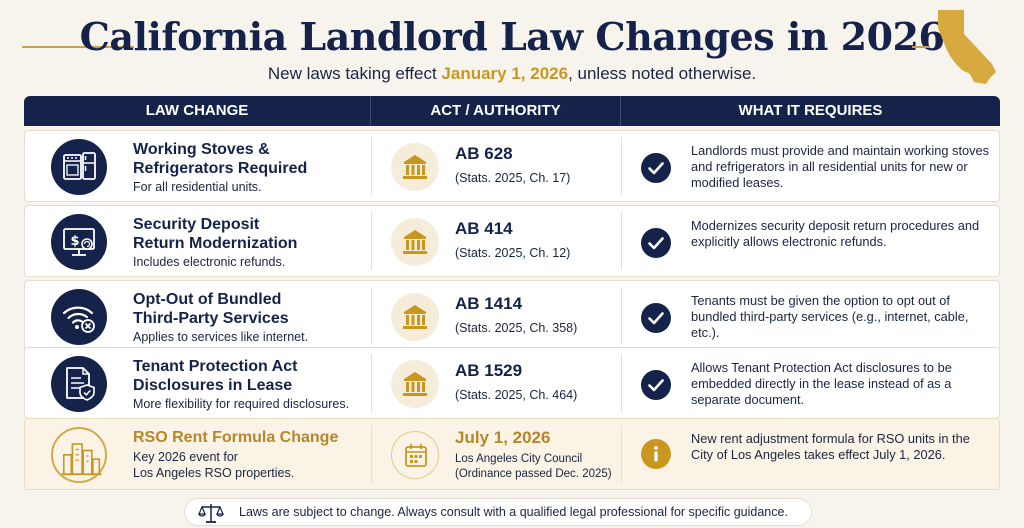 The width and height of the screenshot is (1024, 528). What do you see at coordinates (662, 73) in the screenshot?
I see `subtitle-suffix: , unless noted otherwise.` at bounding box center [662, 73].